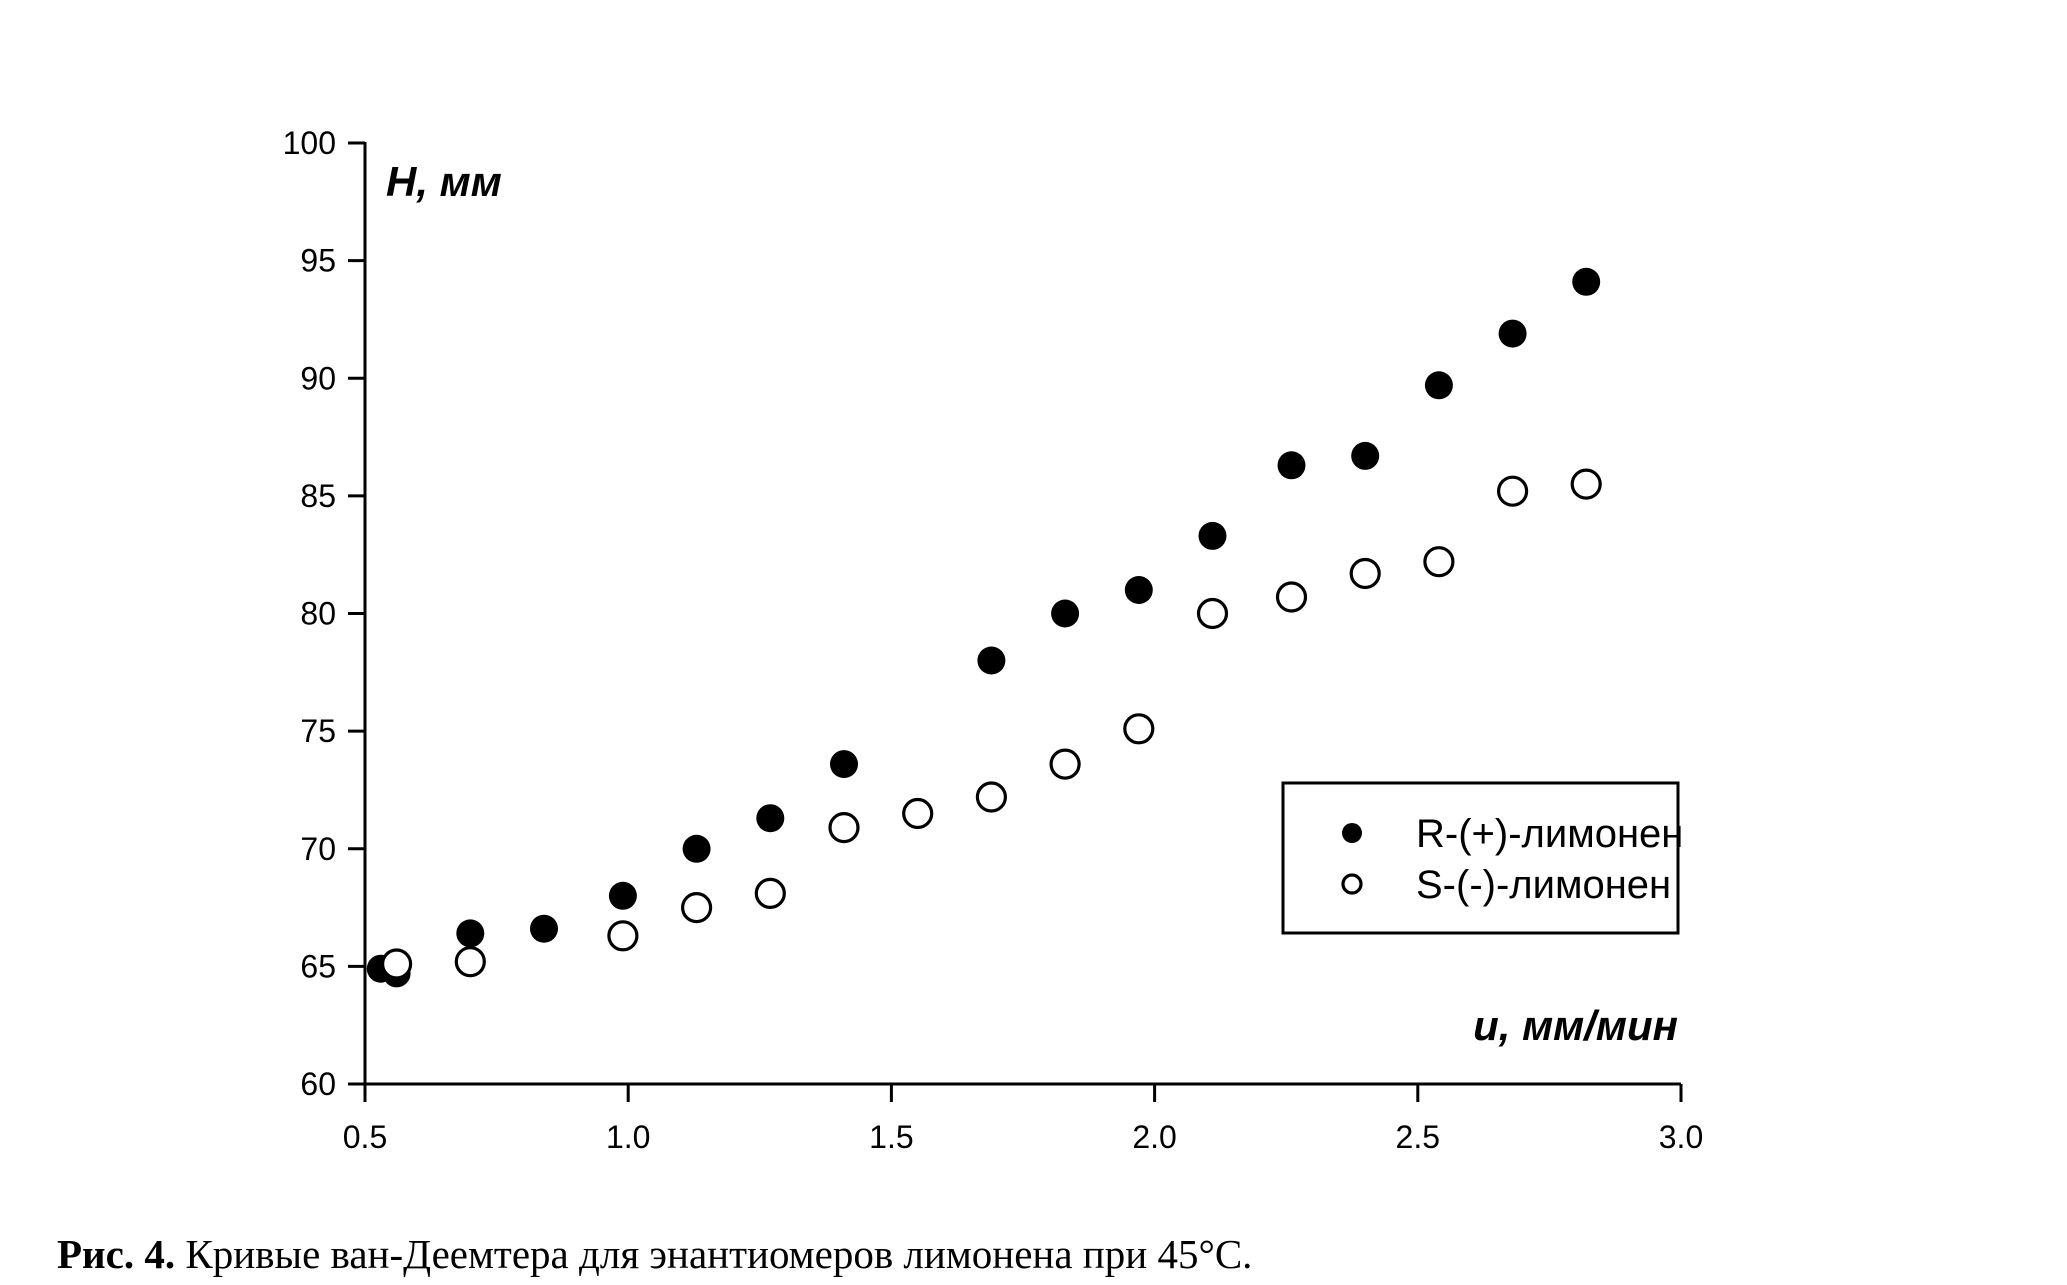 The height and width of the screenshot is (1285, 2067). Describe the element at coordinates (1352, 884) in the screenshot. I see `legend-marker-open-circle` at that location.